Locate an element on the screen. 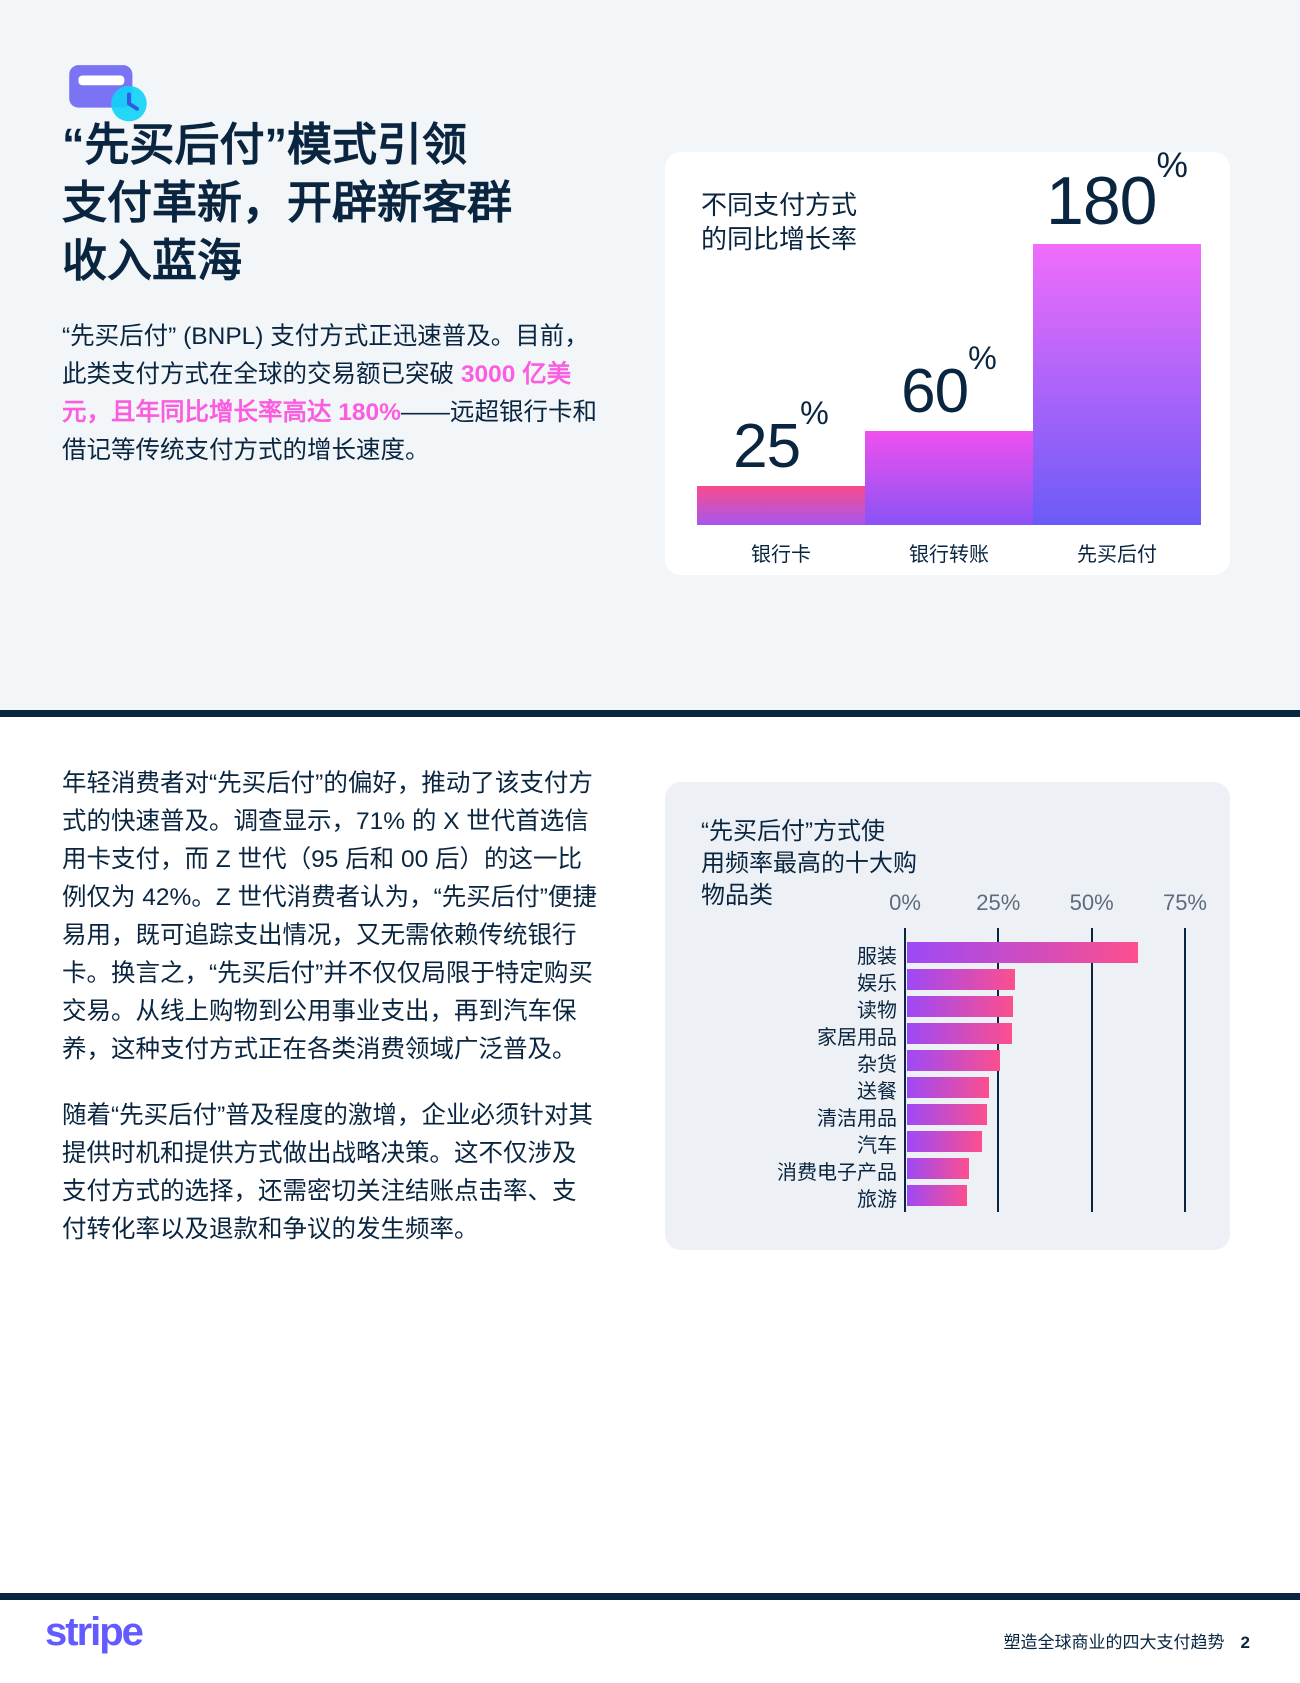 The width and height of the screenshot is (1300, 1683). axis-tick-label-75%: 75% is located at coordinates (1184, 902).